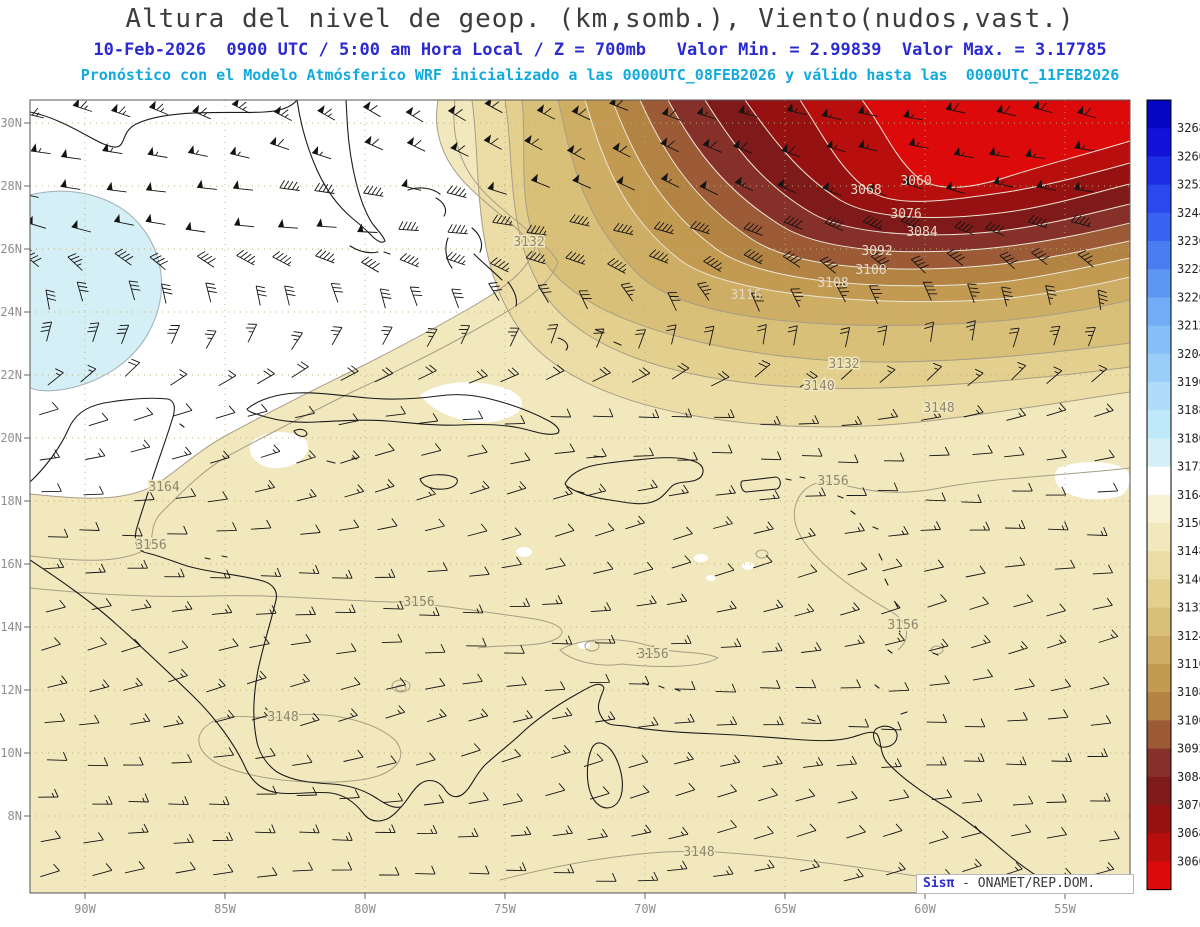 The height and width of the screenshot is (927, 1200). Describe the element at coordinates (1188, 269) in the screenshot. I see `colorbar-label: 3228` at that location.